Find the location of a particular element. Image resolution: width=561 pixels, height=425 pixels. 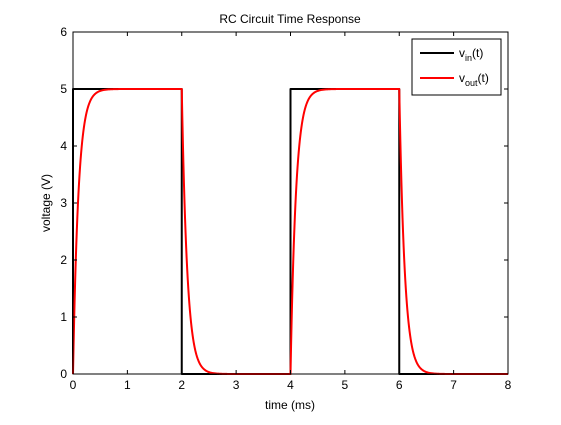

y-tick-label: 2 is located at coordinates (63, 260).